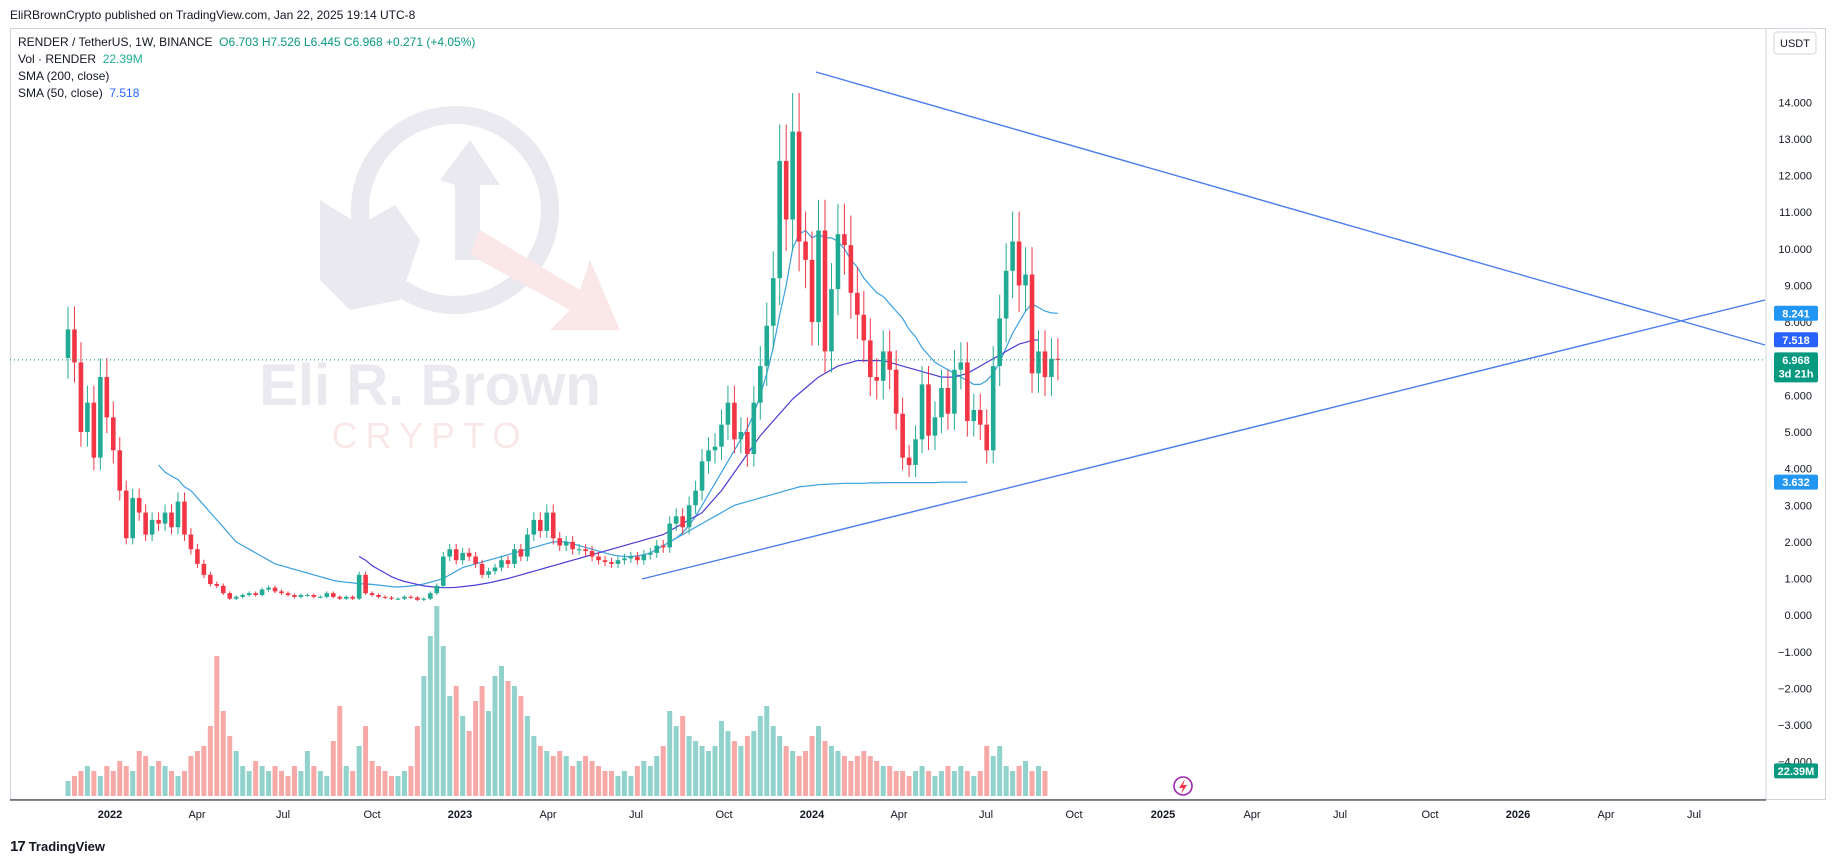  What do you see at coordinates (57, 846) in the screenshot?
I see `footer-brand: 17 TradingView` at bounding box center [57, 846].